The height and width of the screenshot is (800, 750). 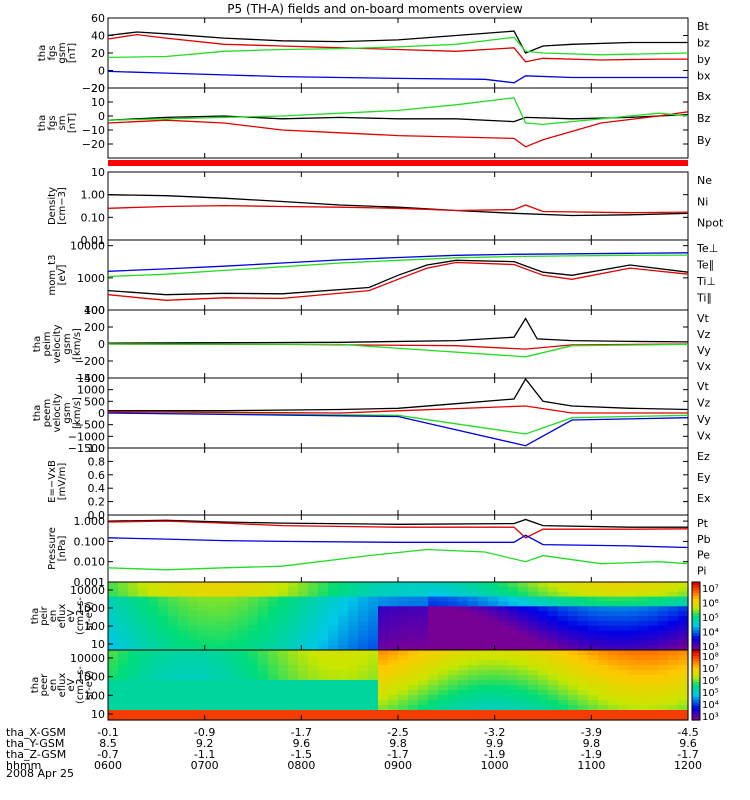 I want to click on legend-Npot: Npot, so click(x=710, y=223).